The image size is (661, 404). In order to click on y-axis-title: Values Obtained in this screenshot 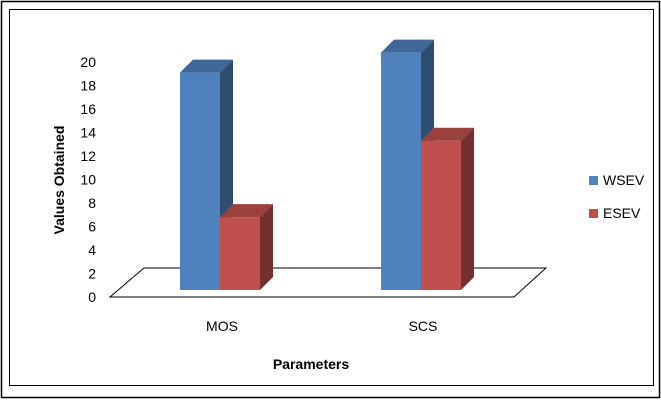, I will do `click(59, 180)`.